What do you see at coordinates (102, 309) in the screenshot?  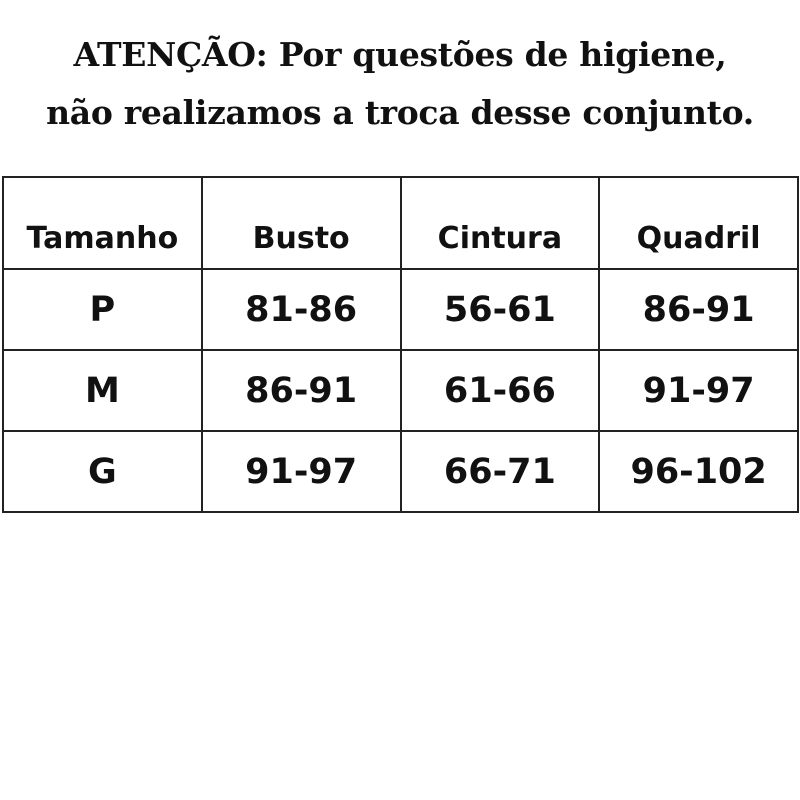 I see `size-cell: P` at bounding box center [102, 309].